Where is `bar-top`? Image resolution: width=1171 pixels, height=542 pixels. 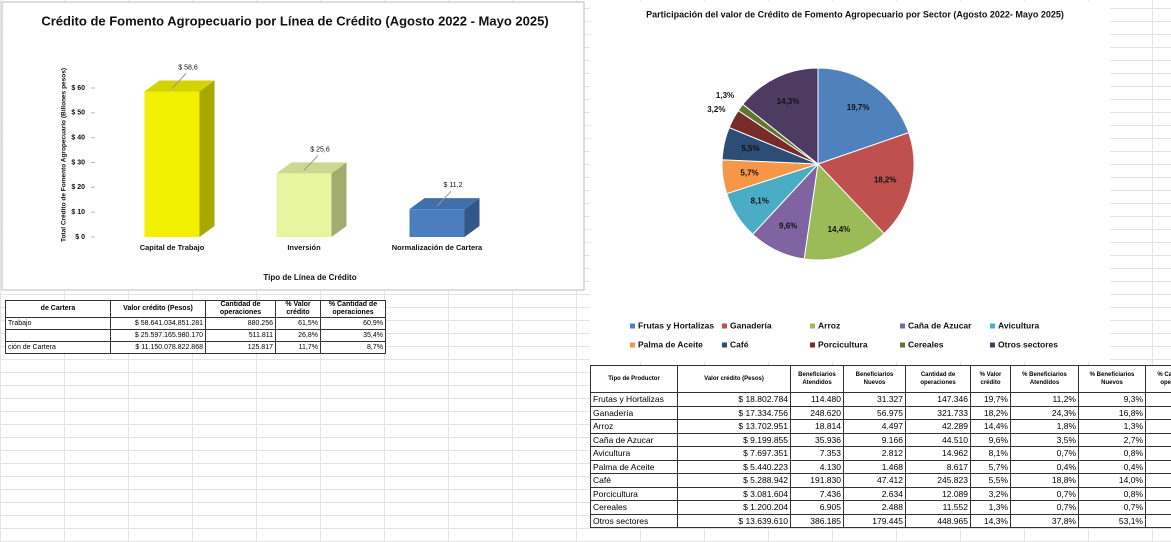
bar-top is located at coordinates (179, 86).